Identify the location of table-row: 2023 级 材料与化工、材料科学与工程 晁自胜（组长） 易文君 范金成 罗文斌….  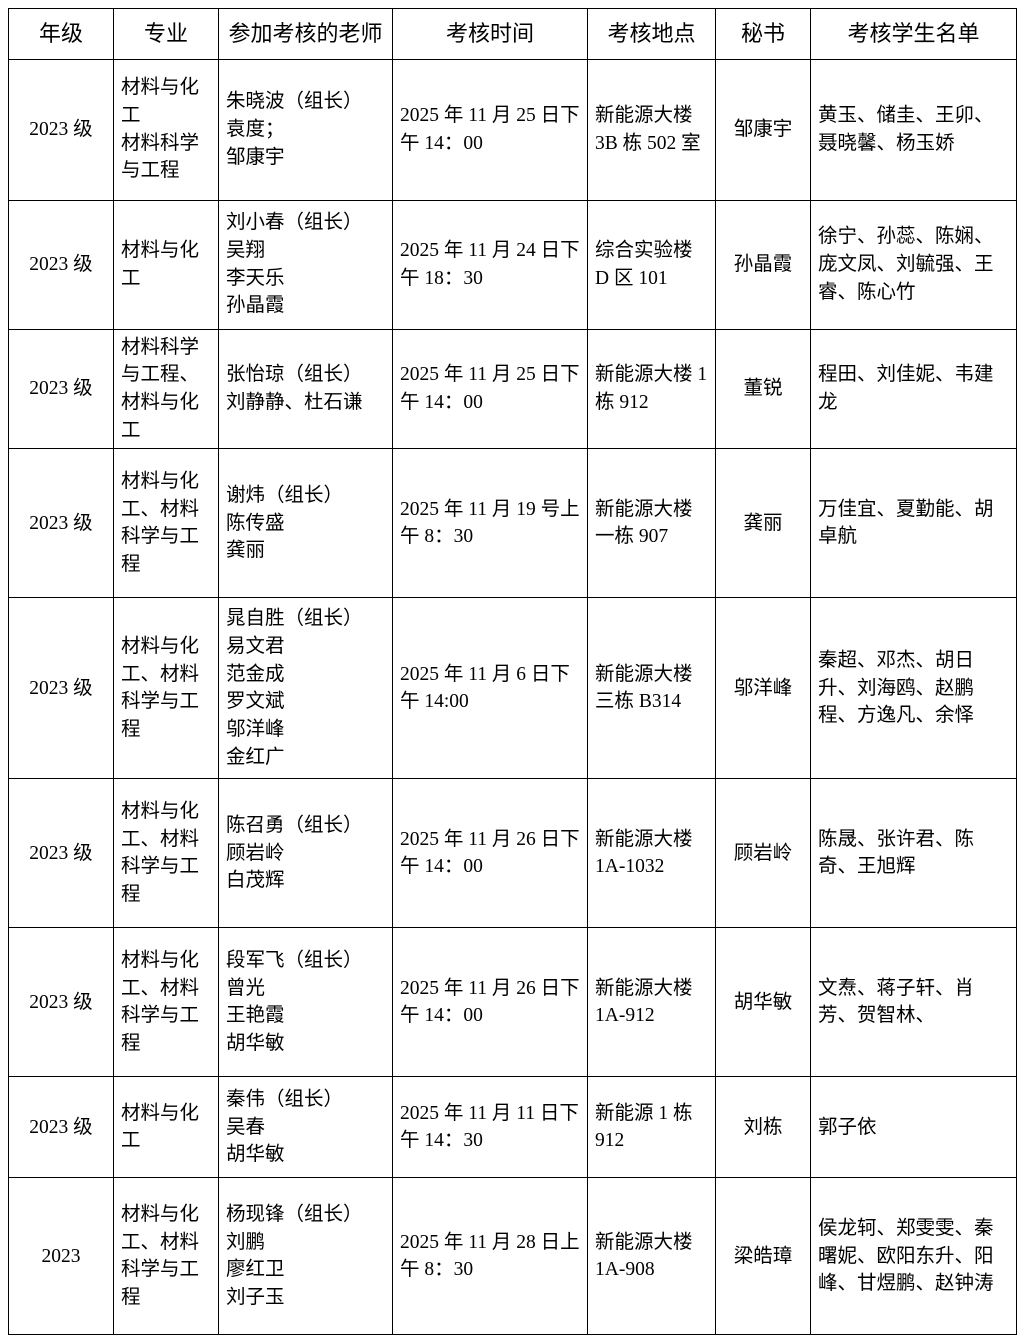
(512, 688).